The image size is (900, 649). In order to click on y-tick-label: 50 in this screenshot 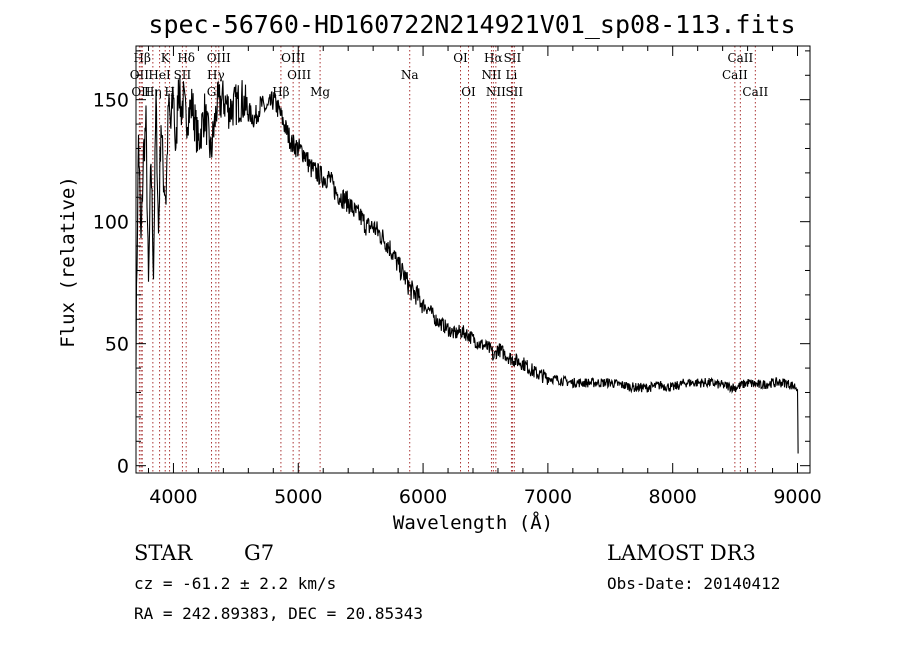, I will do `click(117, 345)`.